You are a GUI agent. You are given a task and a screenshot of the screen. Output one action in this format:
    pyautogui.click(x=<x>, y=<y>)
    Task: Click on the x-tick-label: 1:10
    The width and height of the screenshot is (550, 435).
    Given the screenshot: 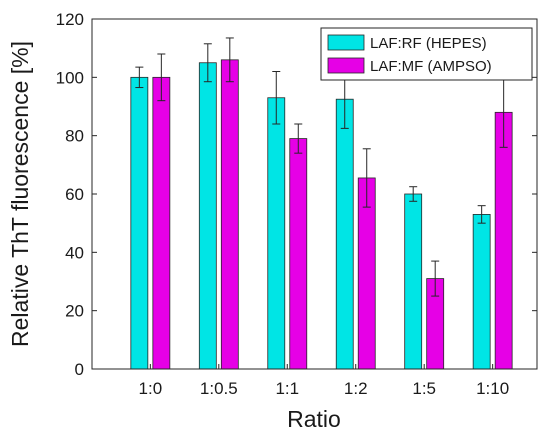 What is the action you would take?
    pyautogui.click(x=492, y=388)
    